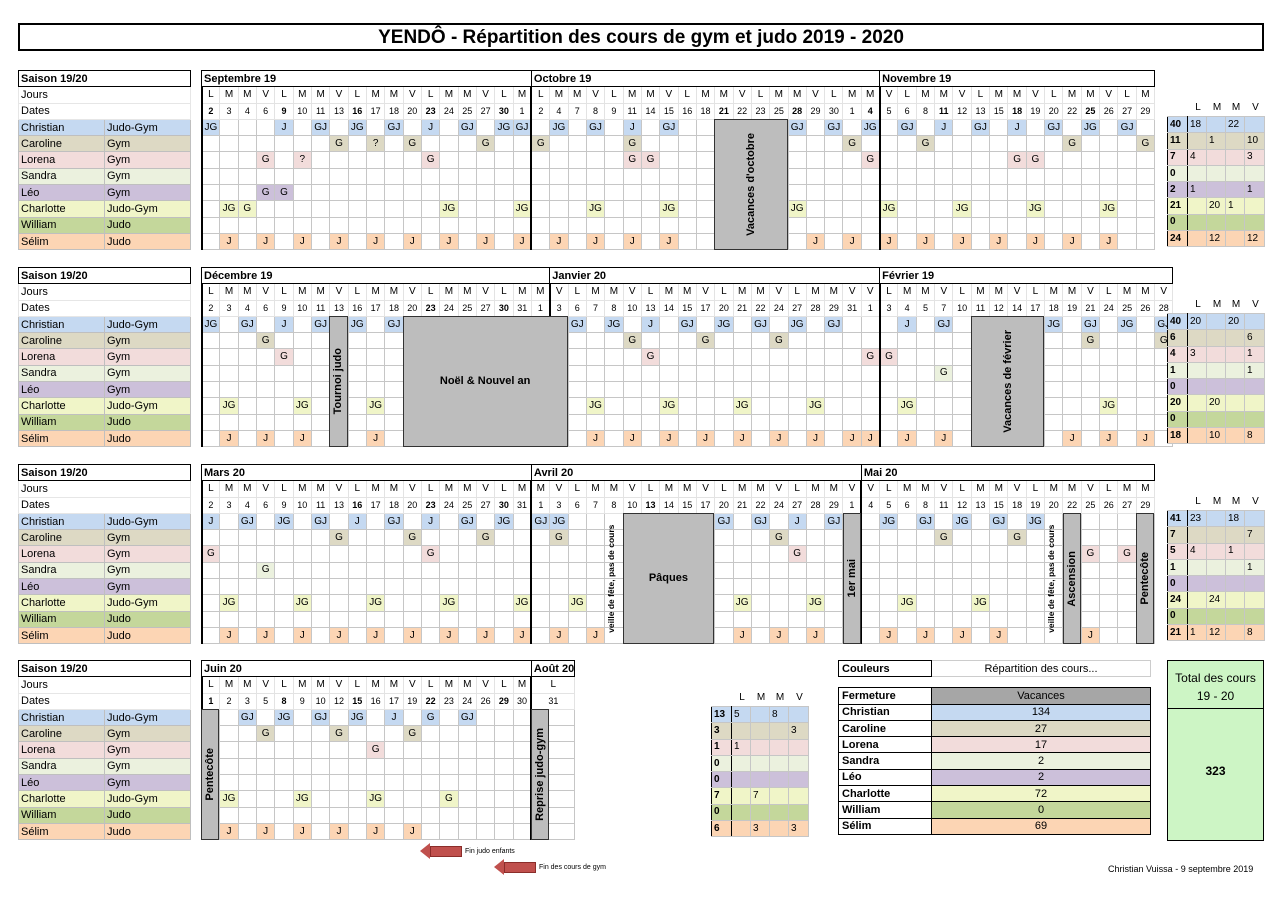 Image resolution: width=1285 pixels, height=906 pixels. What do you see at coordinates (265, 308) in the screenshot?
I see `date-cell: 6` at bounding box center [265, 308].